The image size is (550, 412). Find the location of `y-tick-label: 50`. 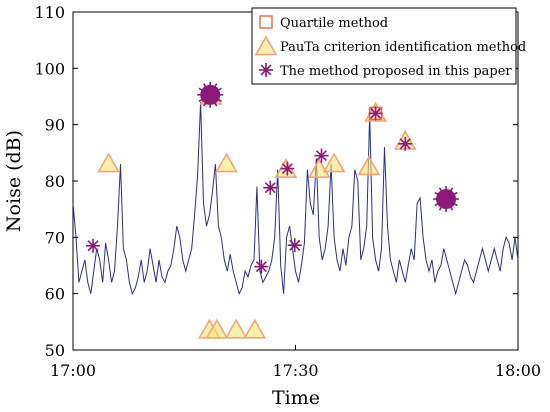

y-tick-label: 50 is located at coordinates (55, 350).